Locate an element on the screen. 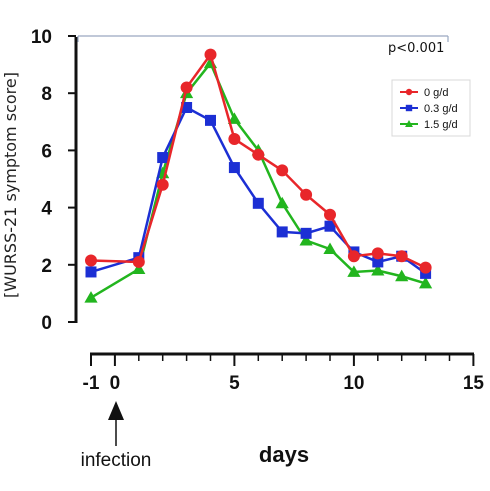 The width and height of the screenshot is (490, 491). legend: 0 g/d 0.3 g/d 1.5 g/d is located at coordinates (431, 108).